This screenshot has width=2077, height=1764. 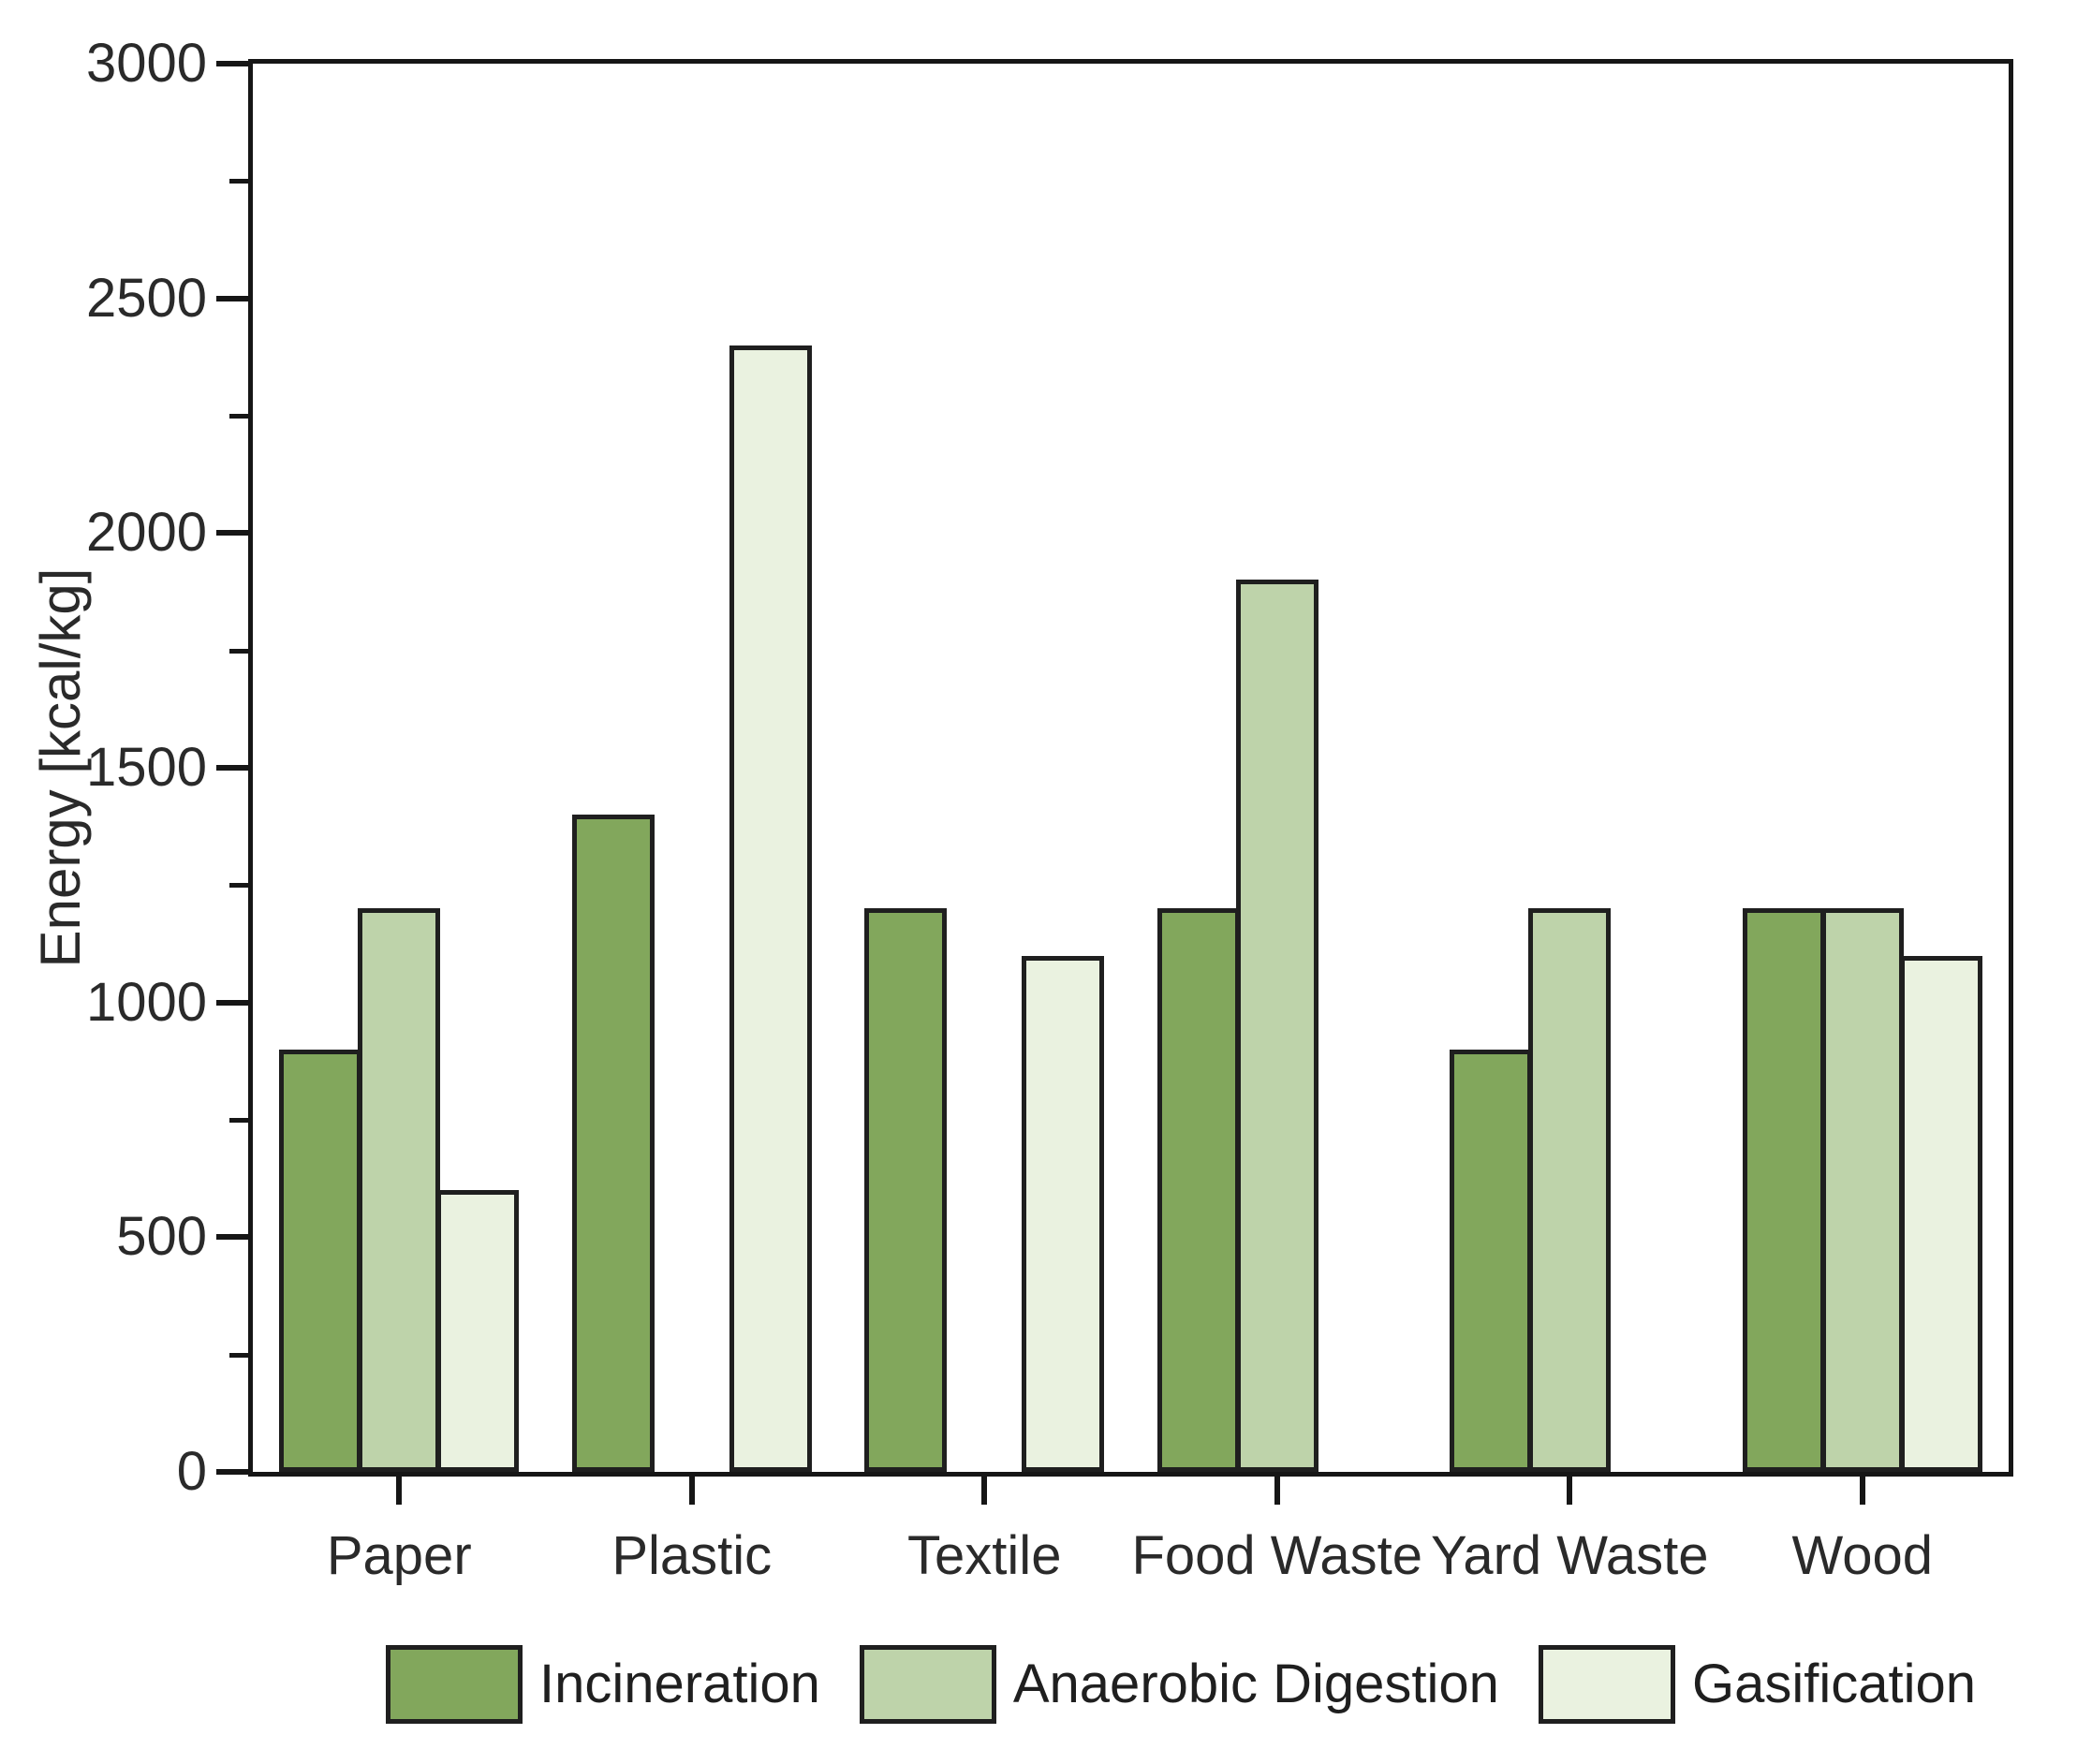 I want to click on bar-food-waste-incineration, so click(x=1198, y=1190).